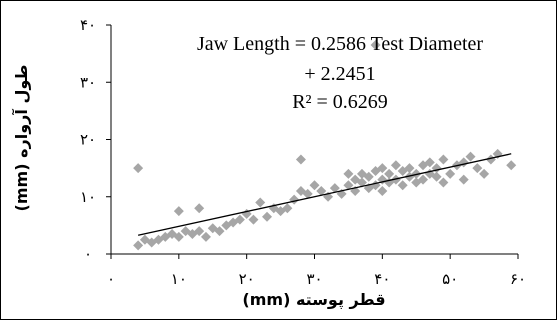 Image resolution: width=557 pixels, height=320 pixels. I want to click on x-tick-label: ۵۰, so click(450, 279).